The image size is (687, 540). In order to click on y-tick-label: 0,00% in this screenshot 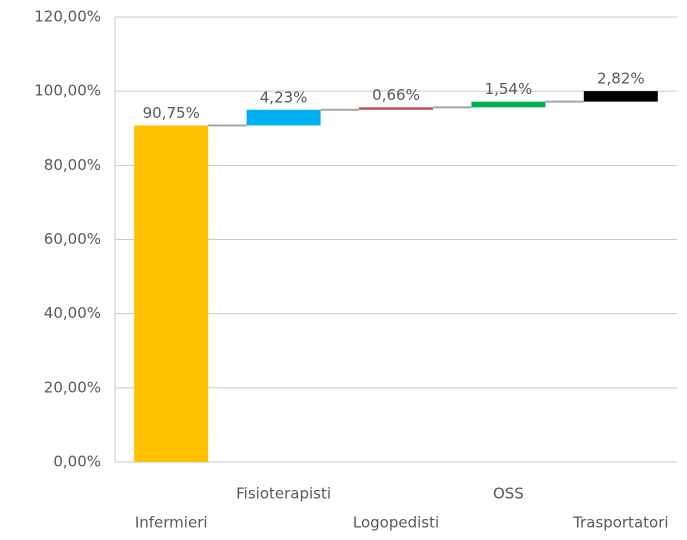, I will do `click(77, 462)`.